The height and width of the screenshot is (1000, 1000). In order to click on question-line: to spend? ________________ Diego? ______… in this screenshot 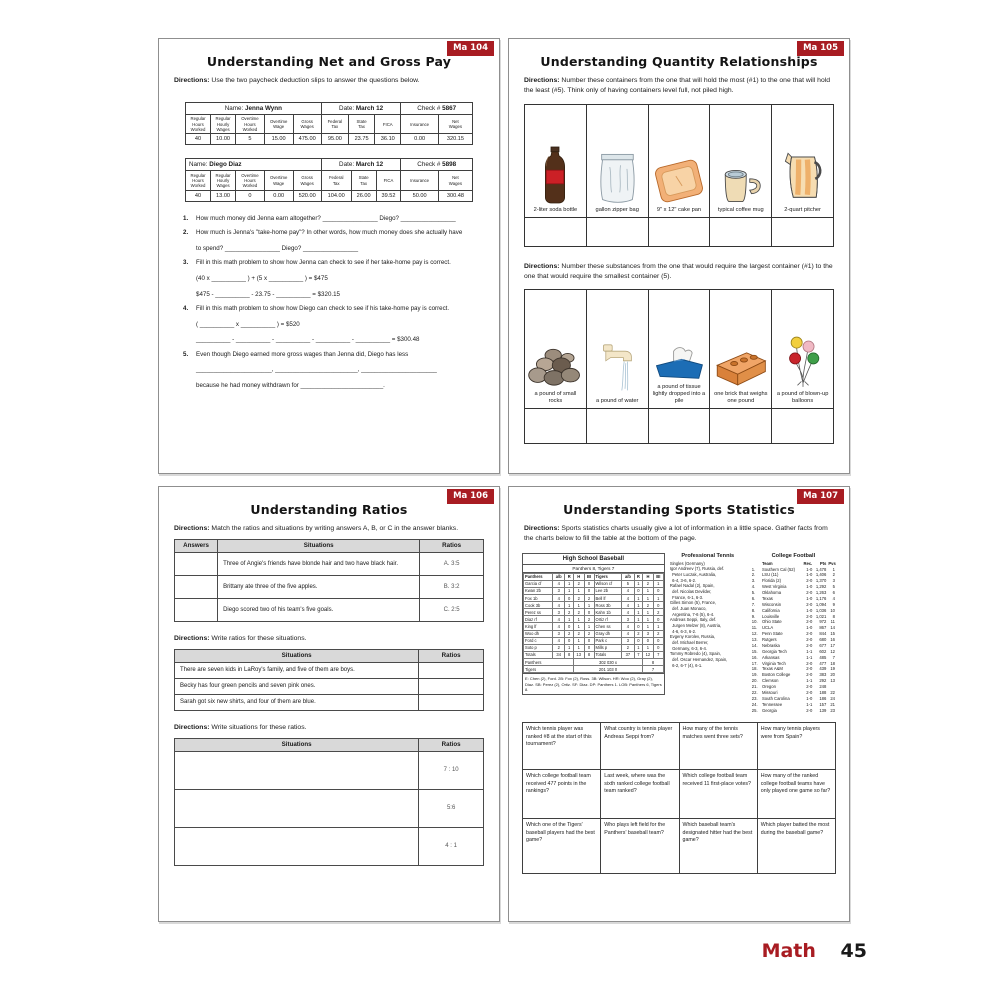, I will do `click(277, 248)`.